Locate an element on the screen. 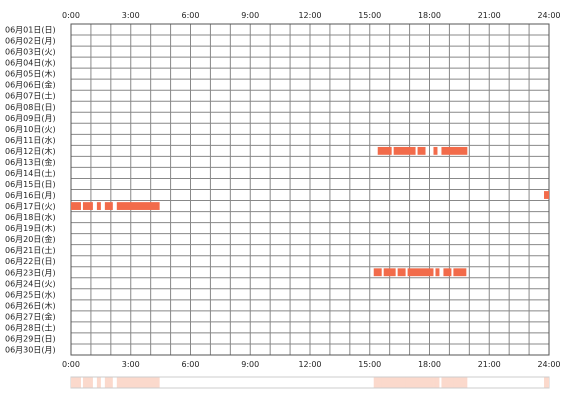 Image resolution: width=570 pixels, height=400 pixels. day-label: 06月05日(木) is located at coordinates (30, 74).